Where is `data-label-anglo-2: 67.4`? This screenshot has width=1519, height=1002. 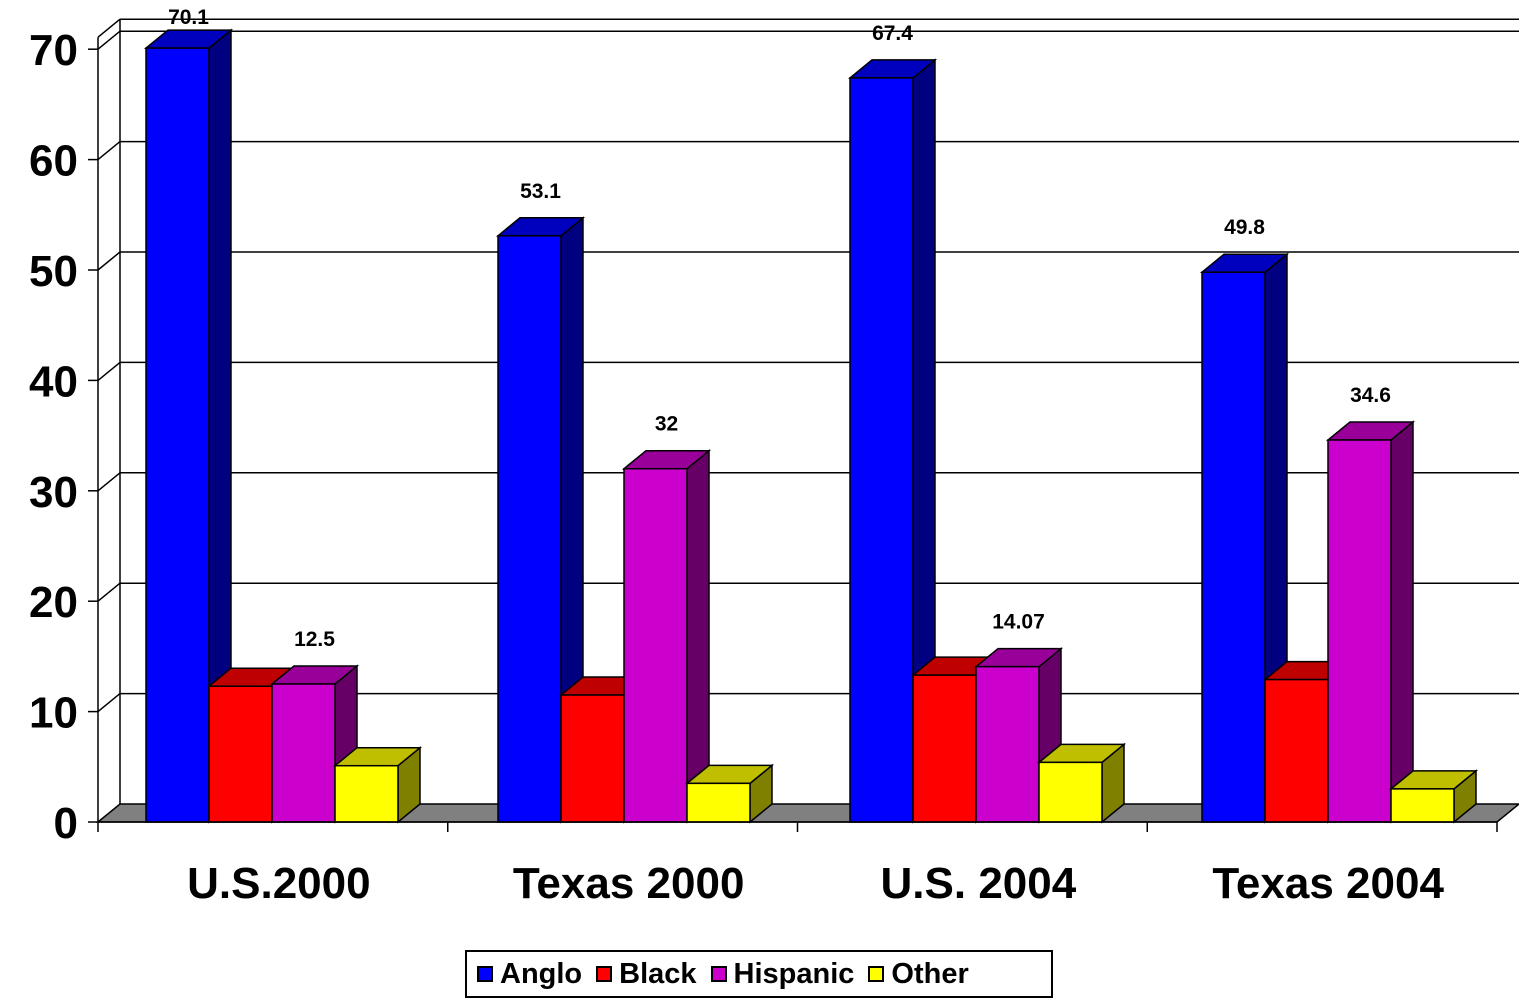
data-label-anglo-2: 67.4 is located at coordinates (892, 33).